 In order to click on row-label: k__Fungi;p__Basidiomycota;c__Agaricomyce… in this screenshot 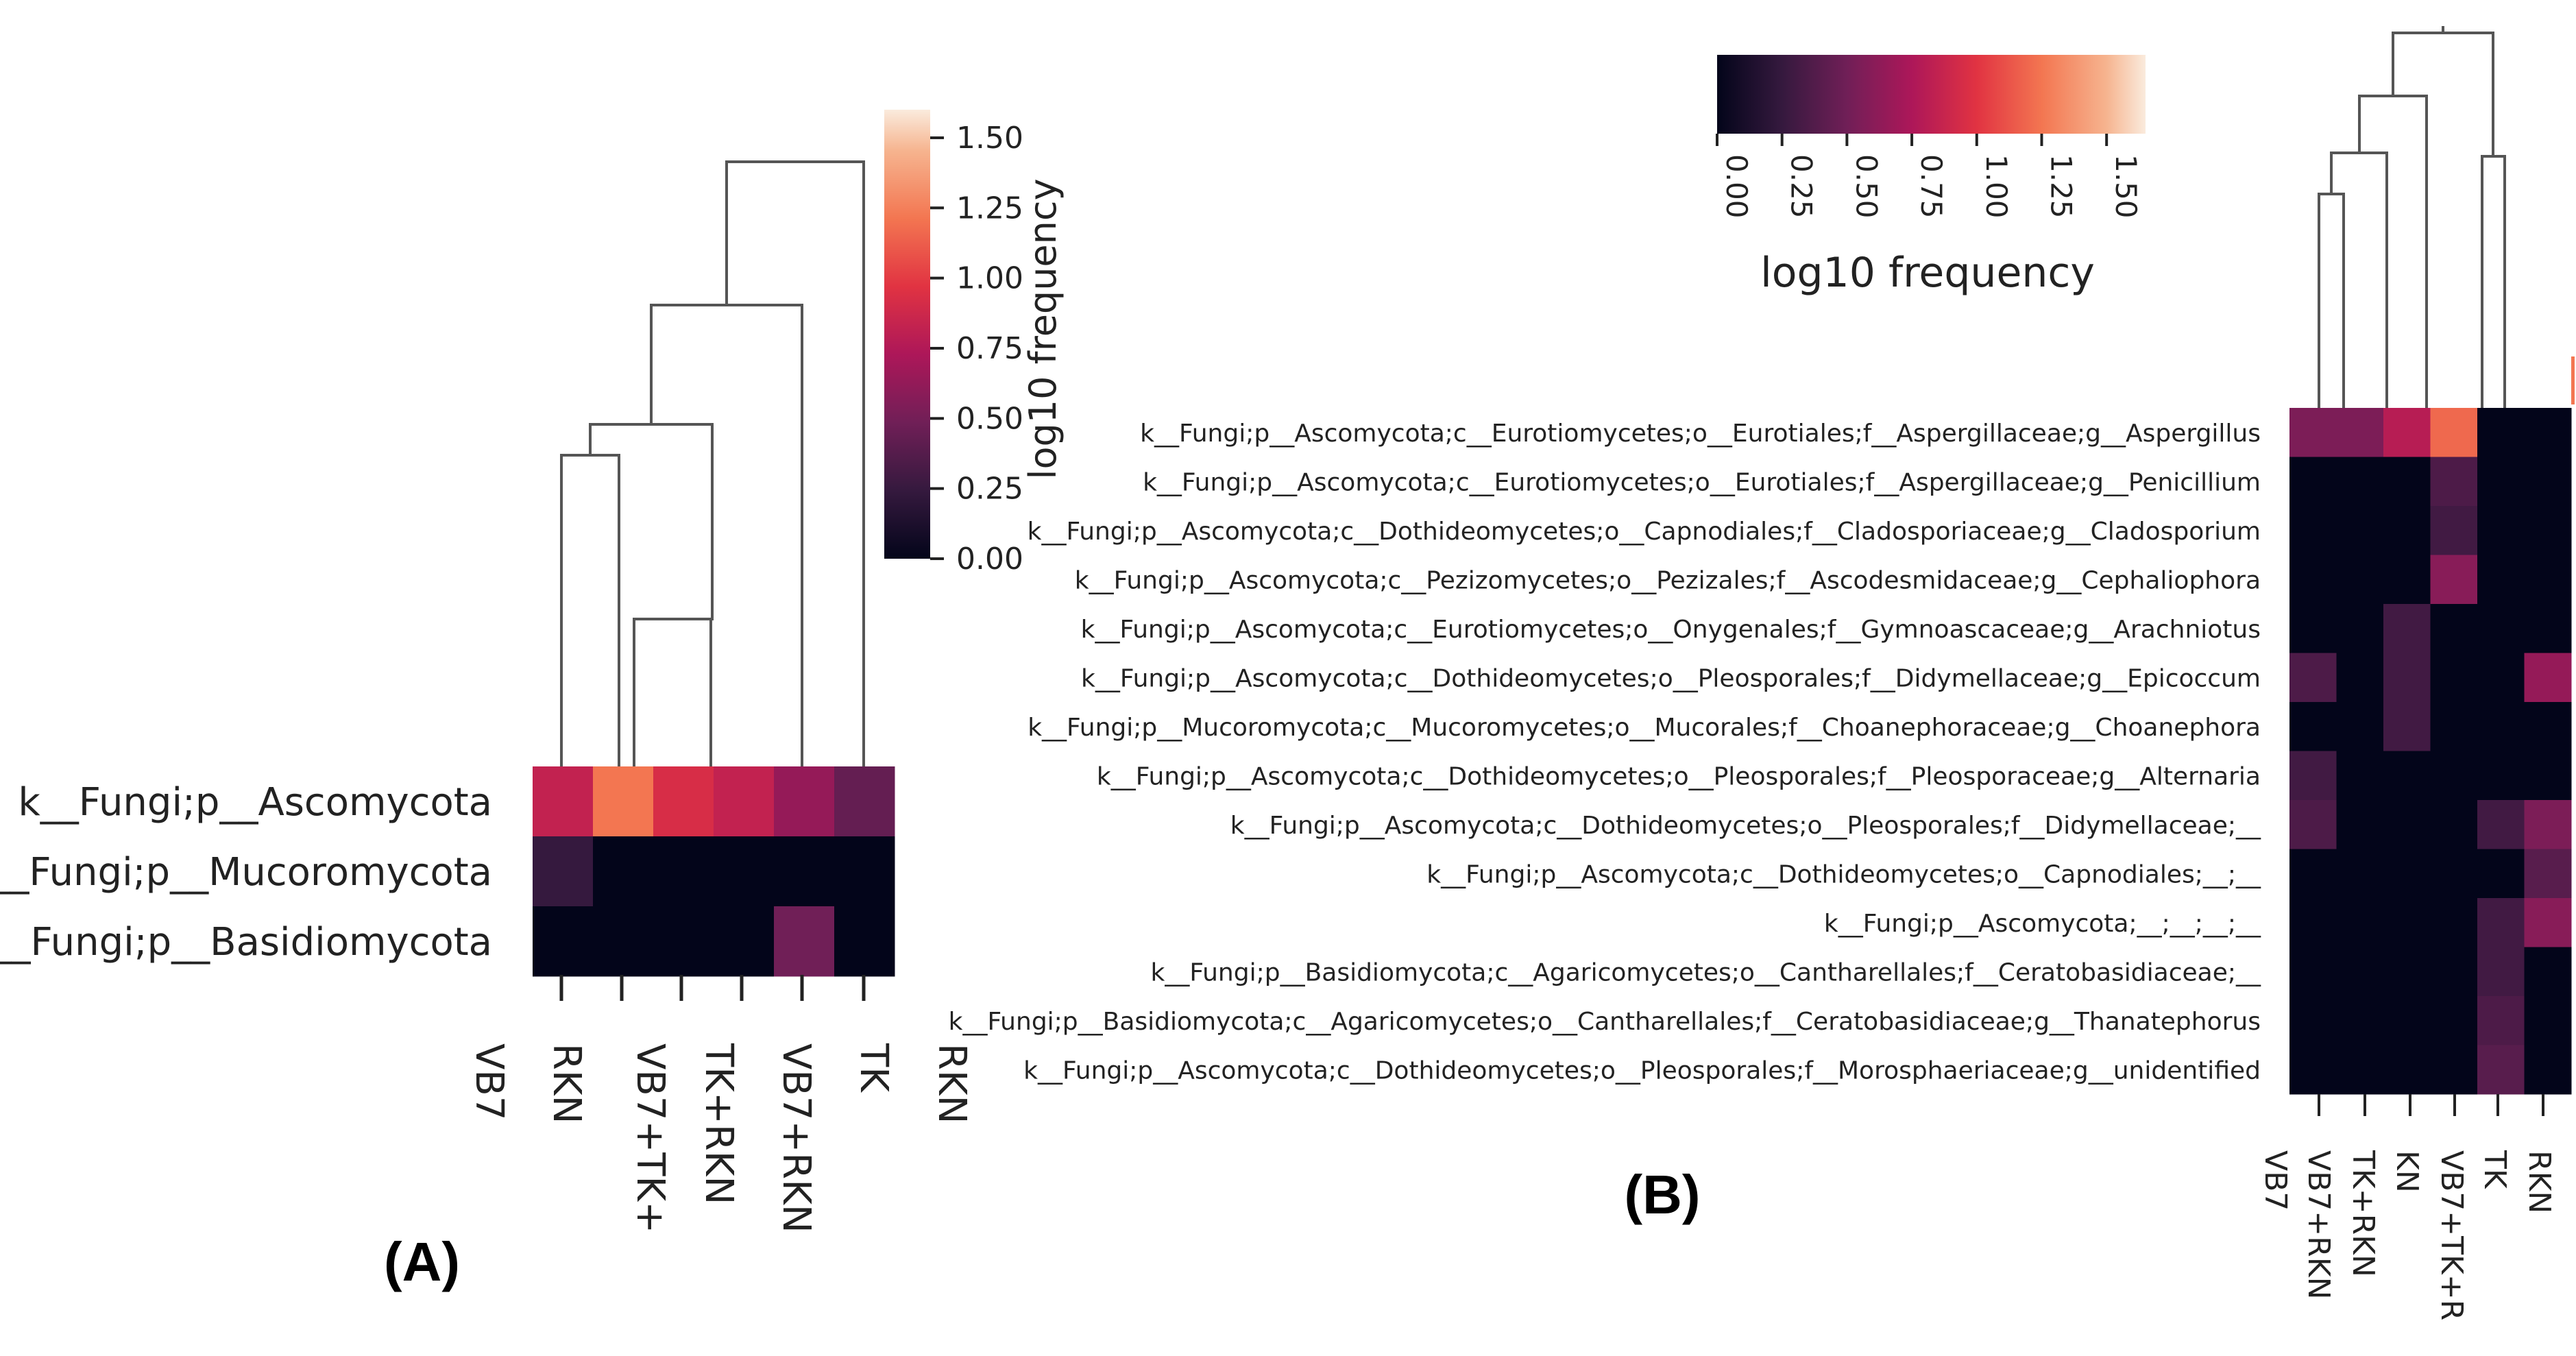, I will do `click(1706, 972)`.